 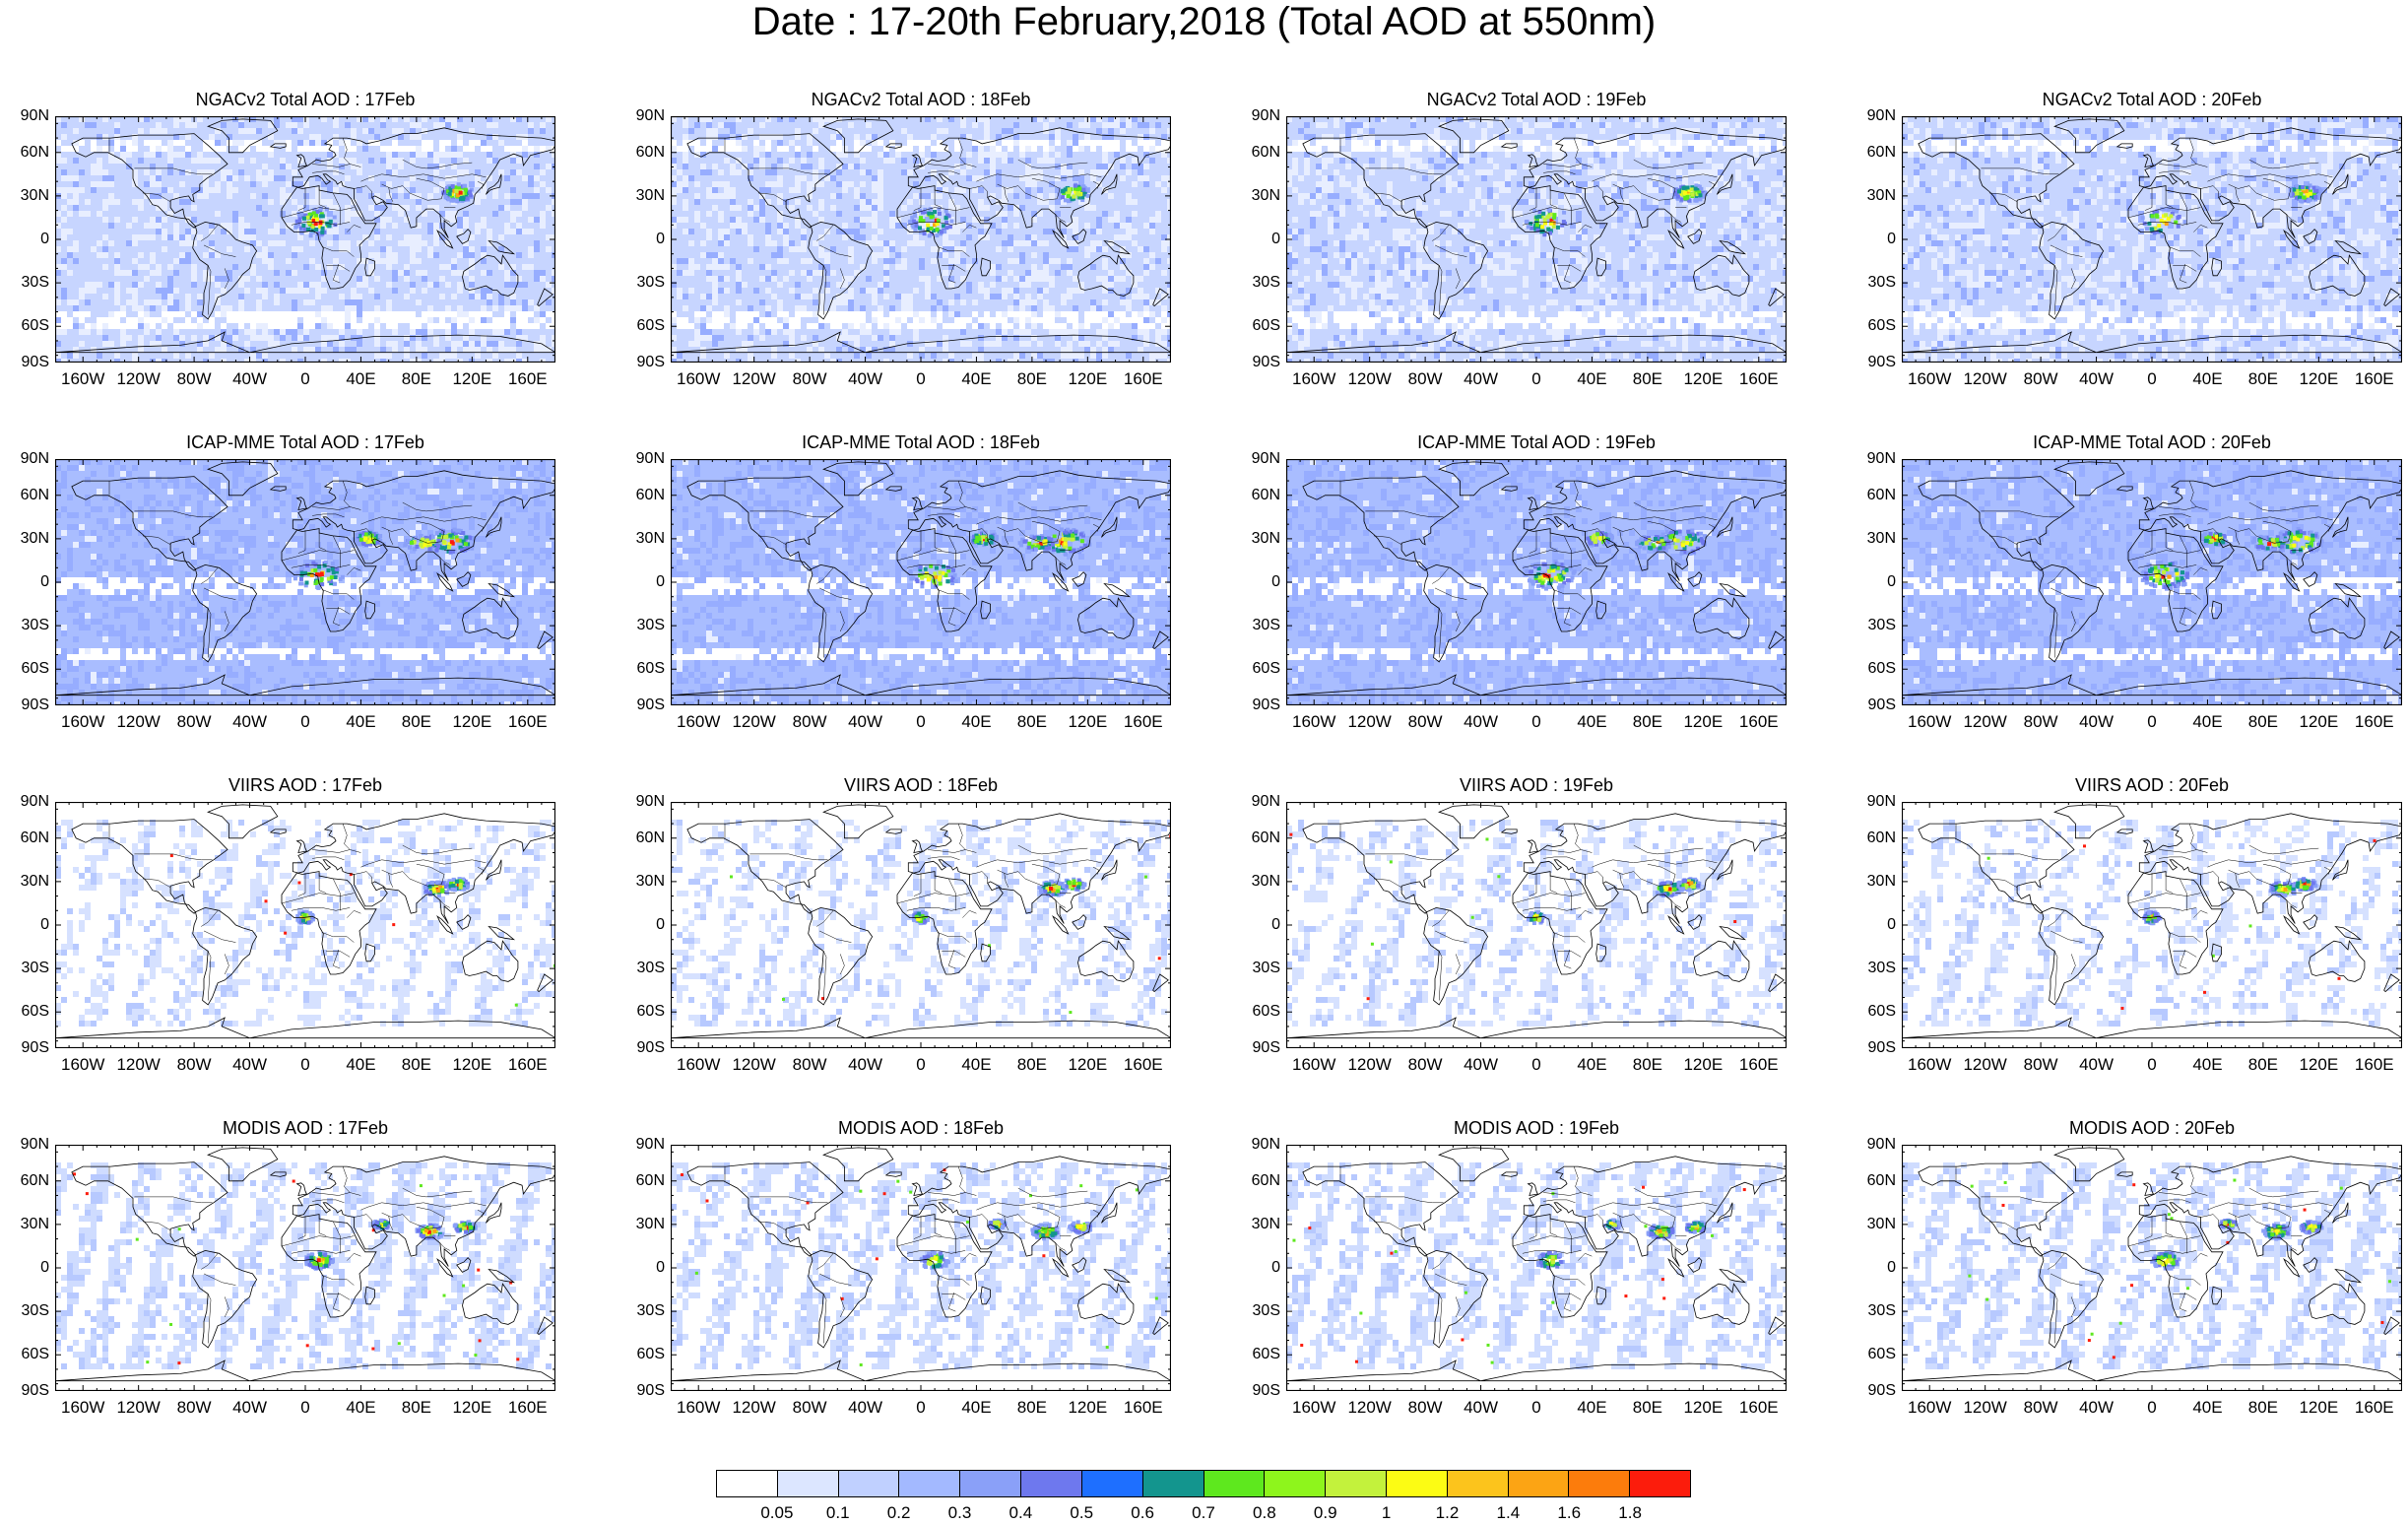 What do you see at coordinates (1536, 785) in the screenshot?
I see `panel-title: VIIRS AOD : 19Feb` at bounding box center [1536, 785].